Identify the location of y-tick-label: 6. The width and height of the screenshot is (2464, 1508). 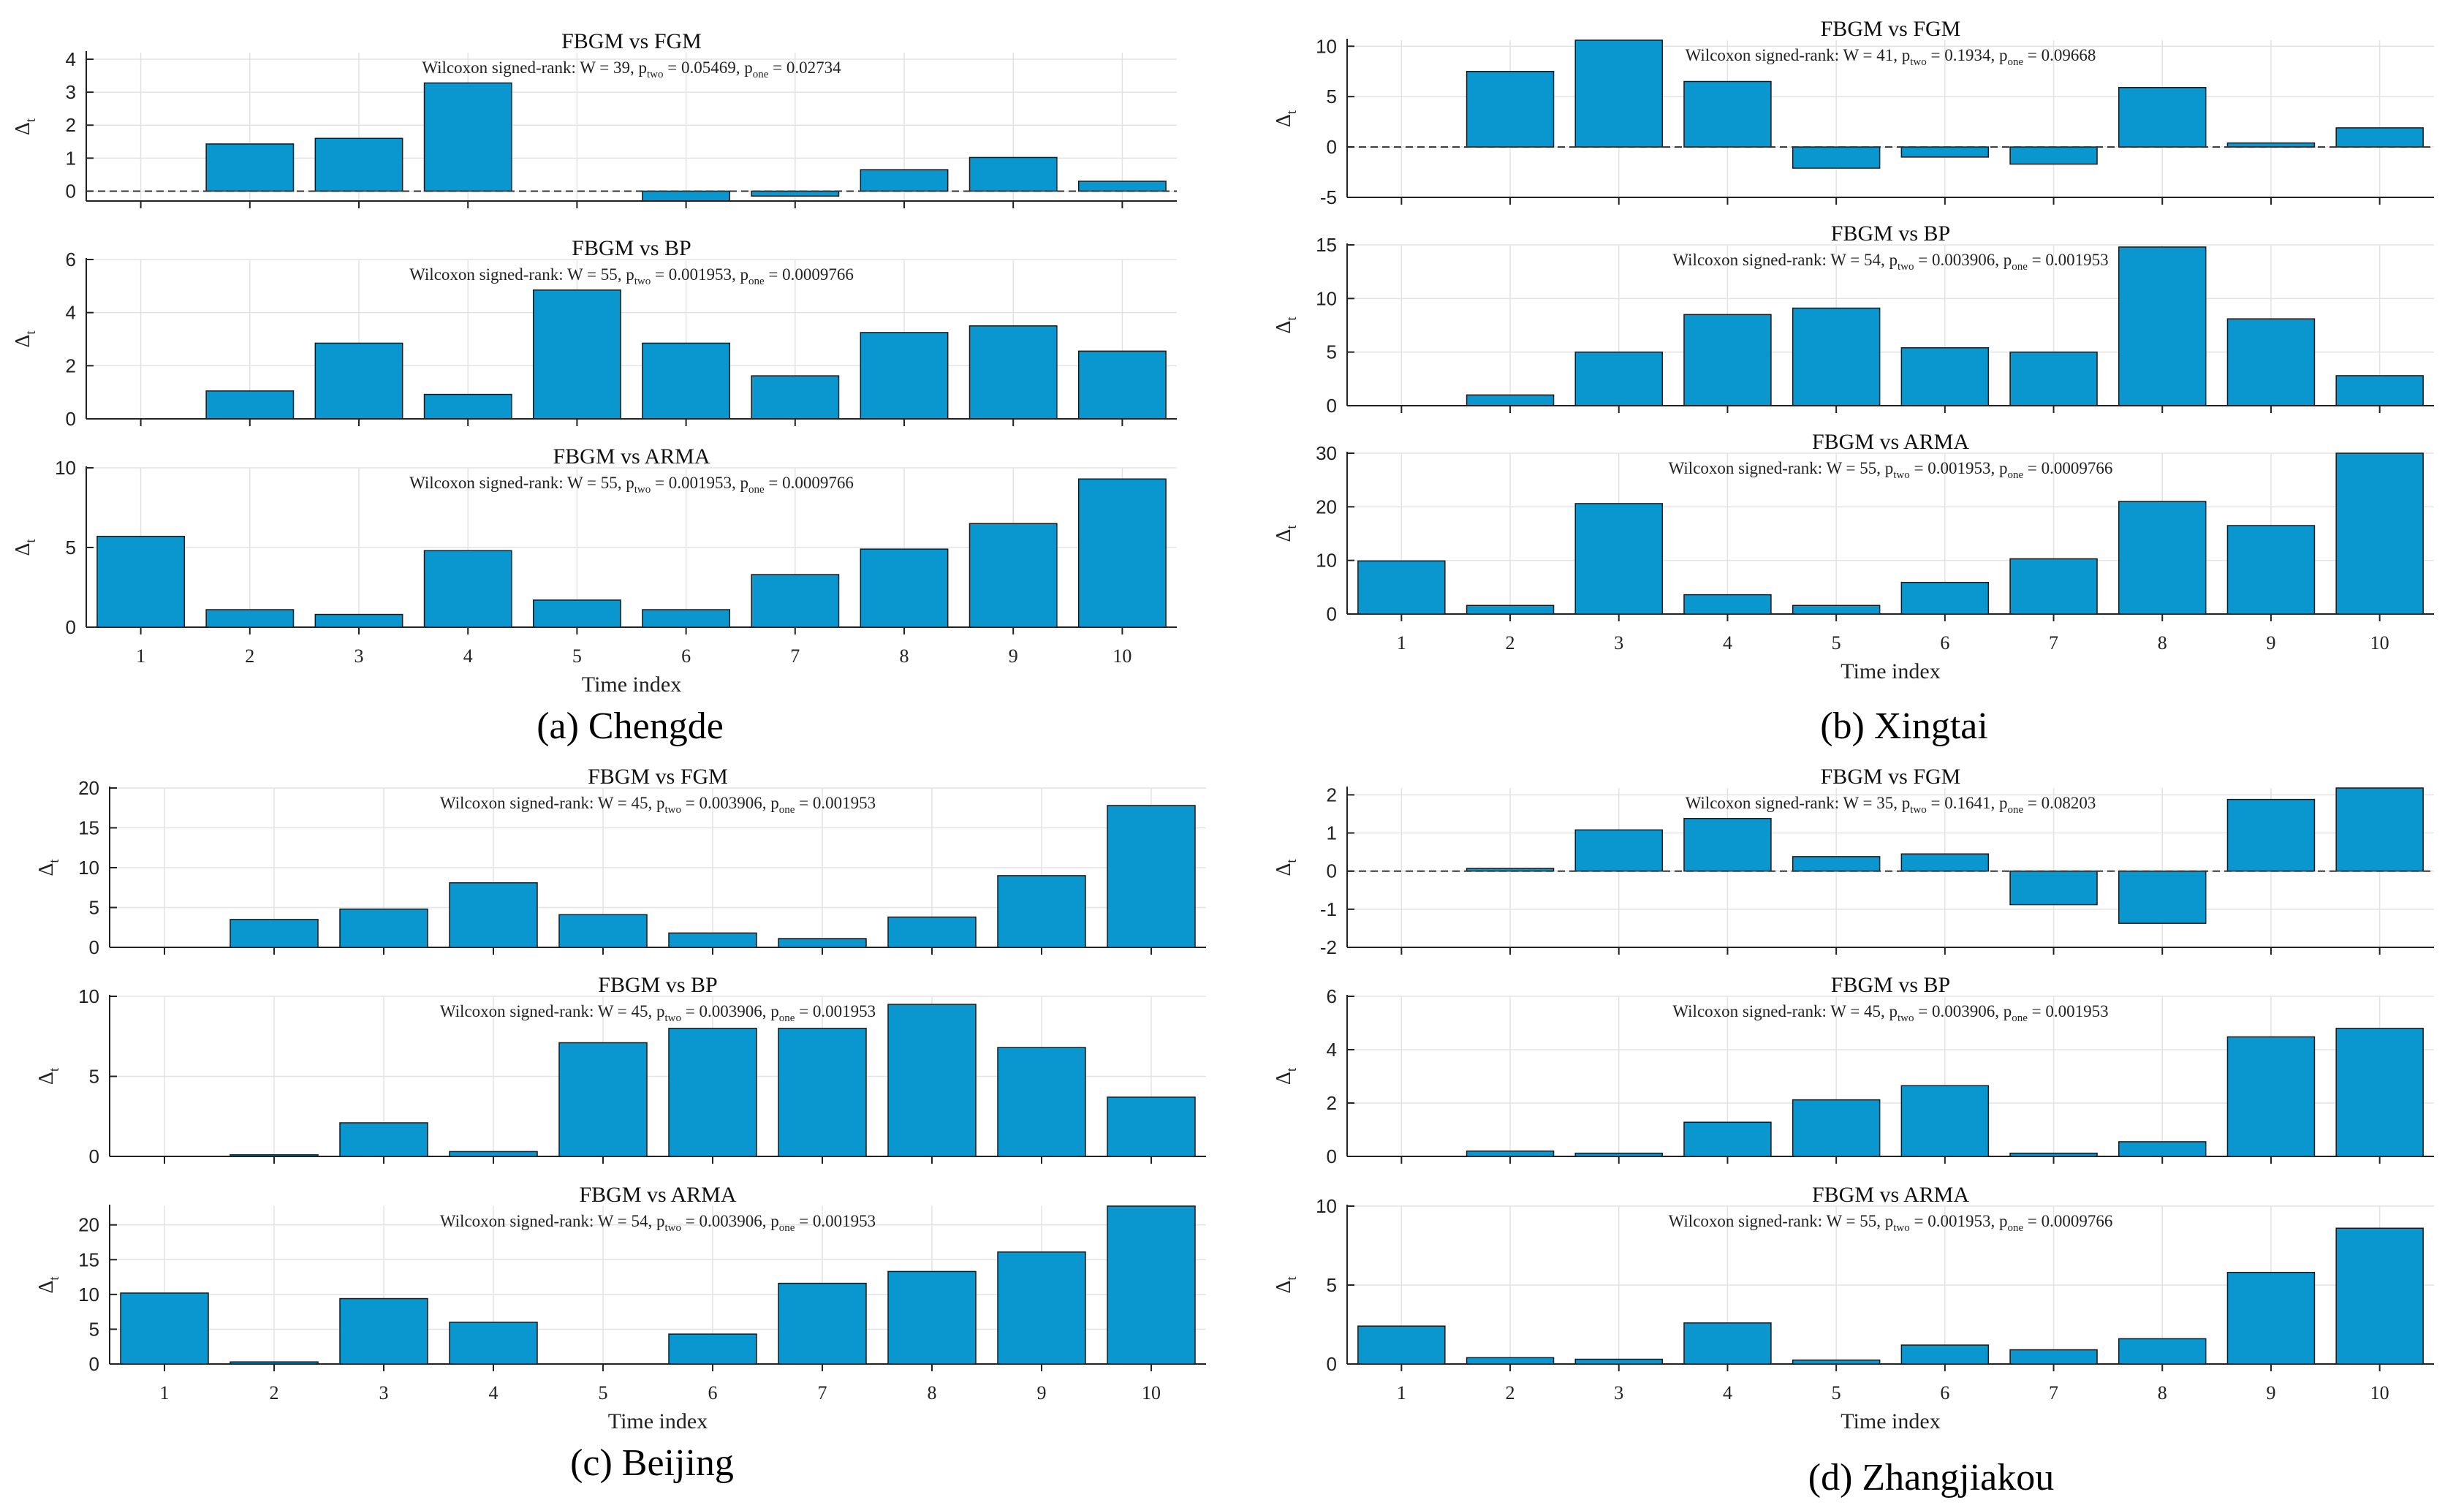
(71, 259).